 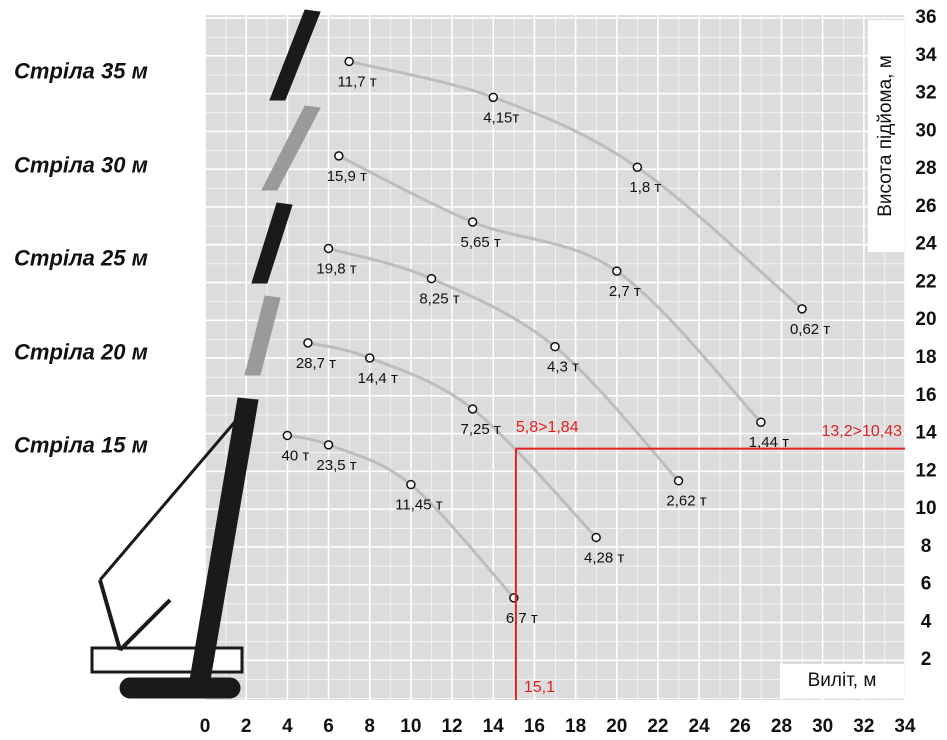 I want to click on y-tick-label: 10, so click(x=925, y=508).